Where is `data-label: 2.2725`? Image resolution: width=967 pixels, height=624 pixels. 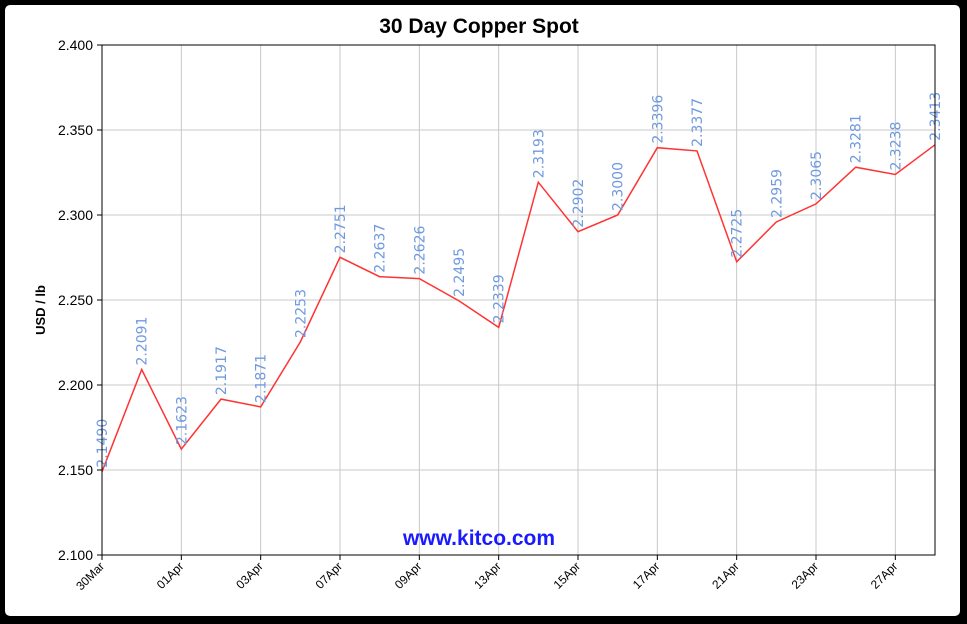
data-label: 2.2725 is located at coordinates (738, 233).